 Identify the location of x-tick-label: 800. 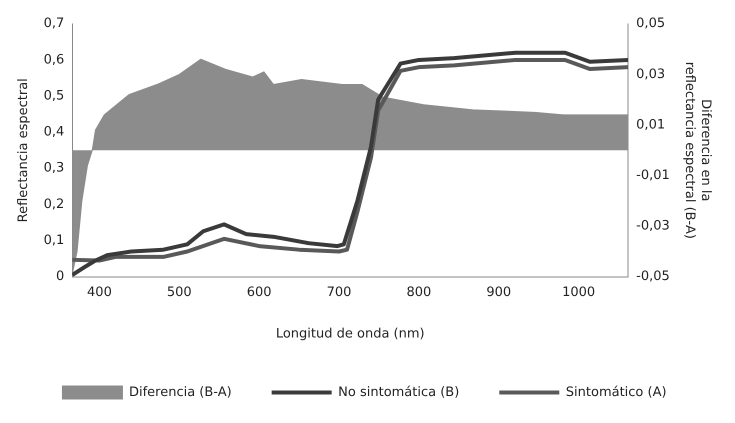
(419, 292).